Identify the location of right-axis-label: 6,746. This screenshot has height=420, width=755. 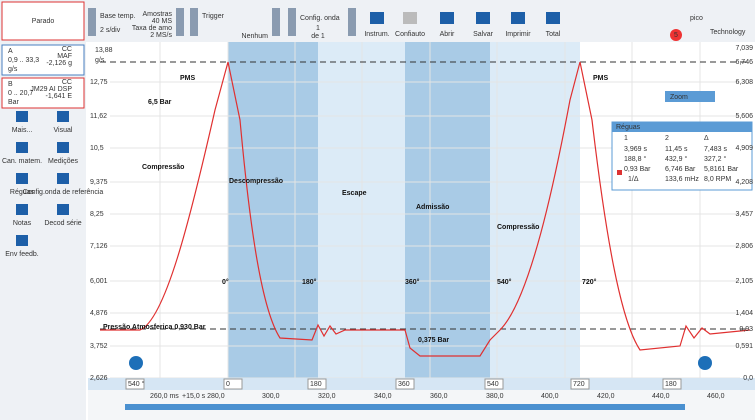
(744, 62).